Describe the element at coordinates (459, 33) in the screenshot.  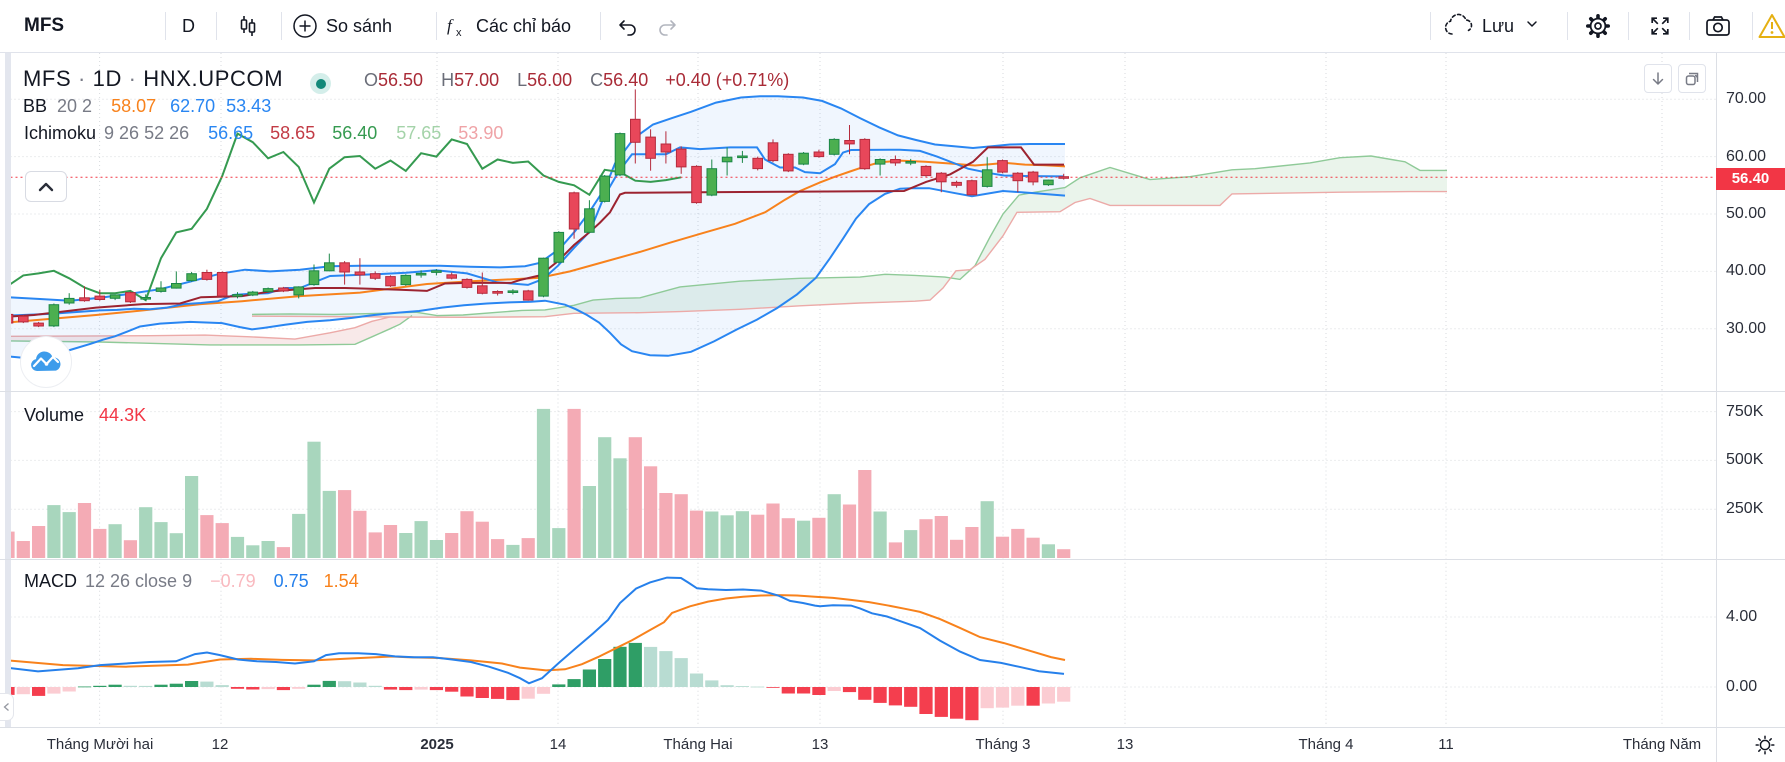
I see `svg-text: x` at that location.